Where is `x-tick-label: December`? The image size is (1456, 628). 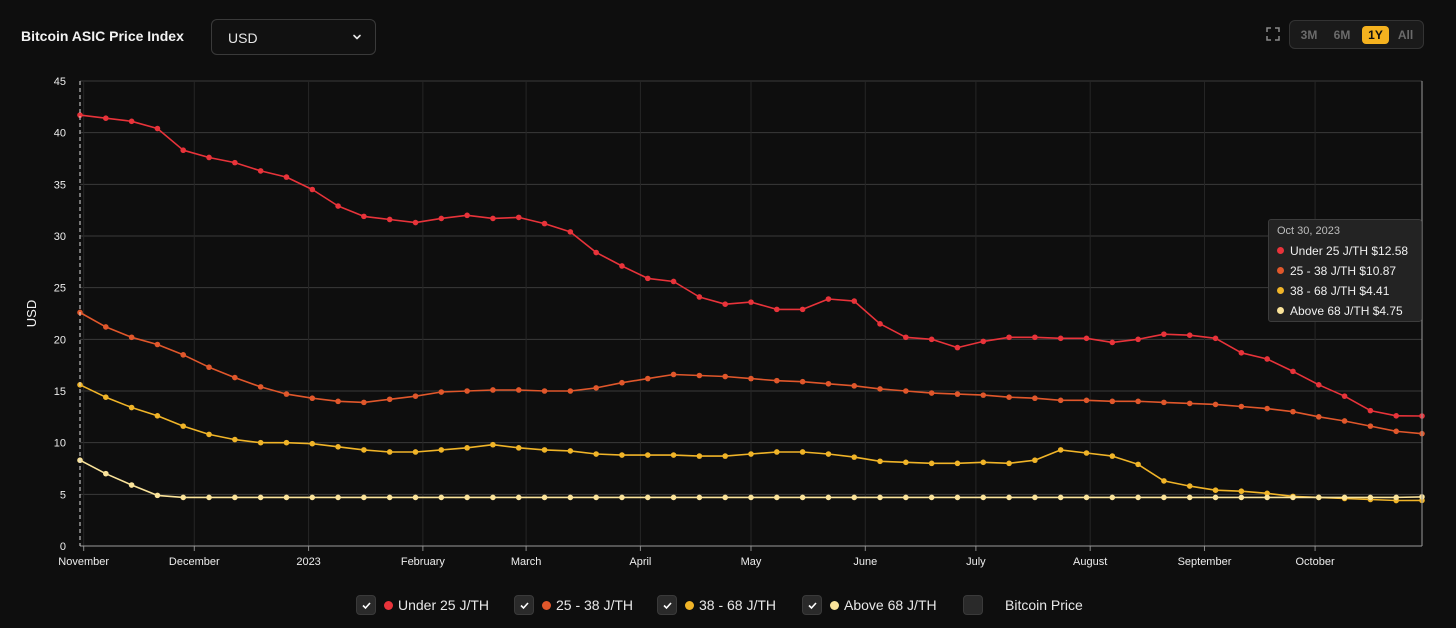
x-tick-label: December is located at coordinates (194, 562).